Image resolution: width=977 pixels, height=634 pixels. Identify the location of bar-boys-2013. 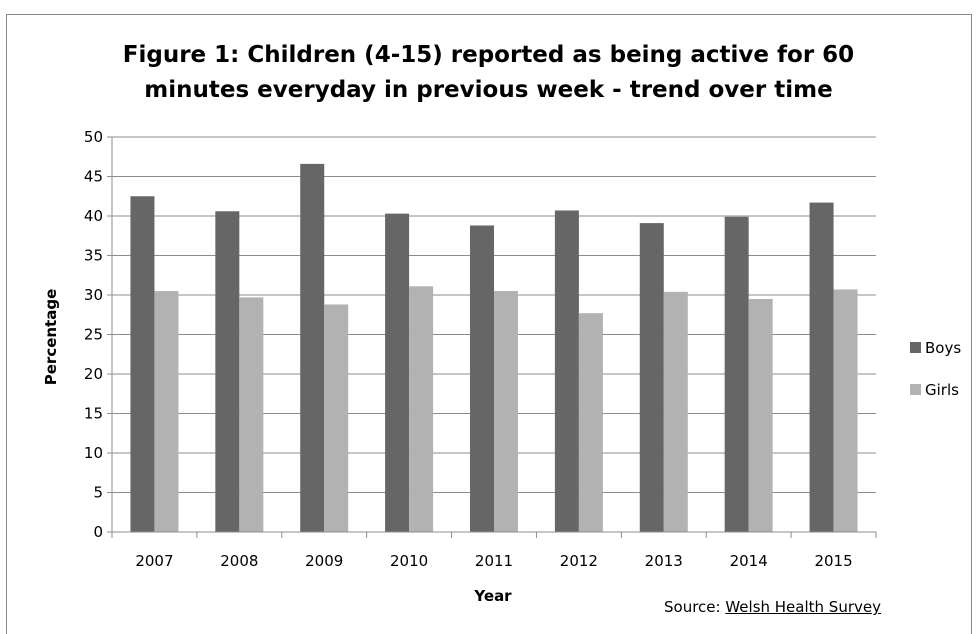
(651, 378).